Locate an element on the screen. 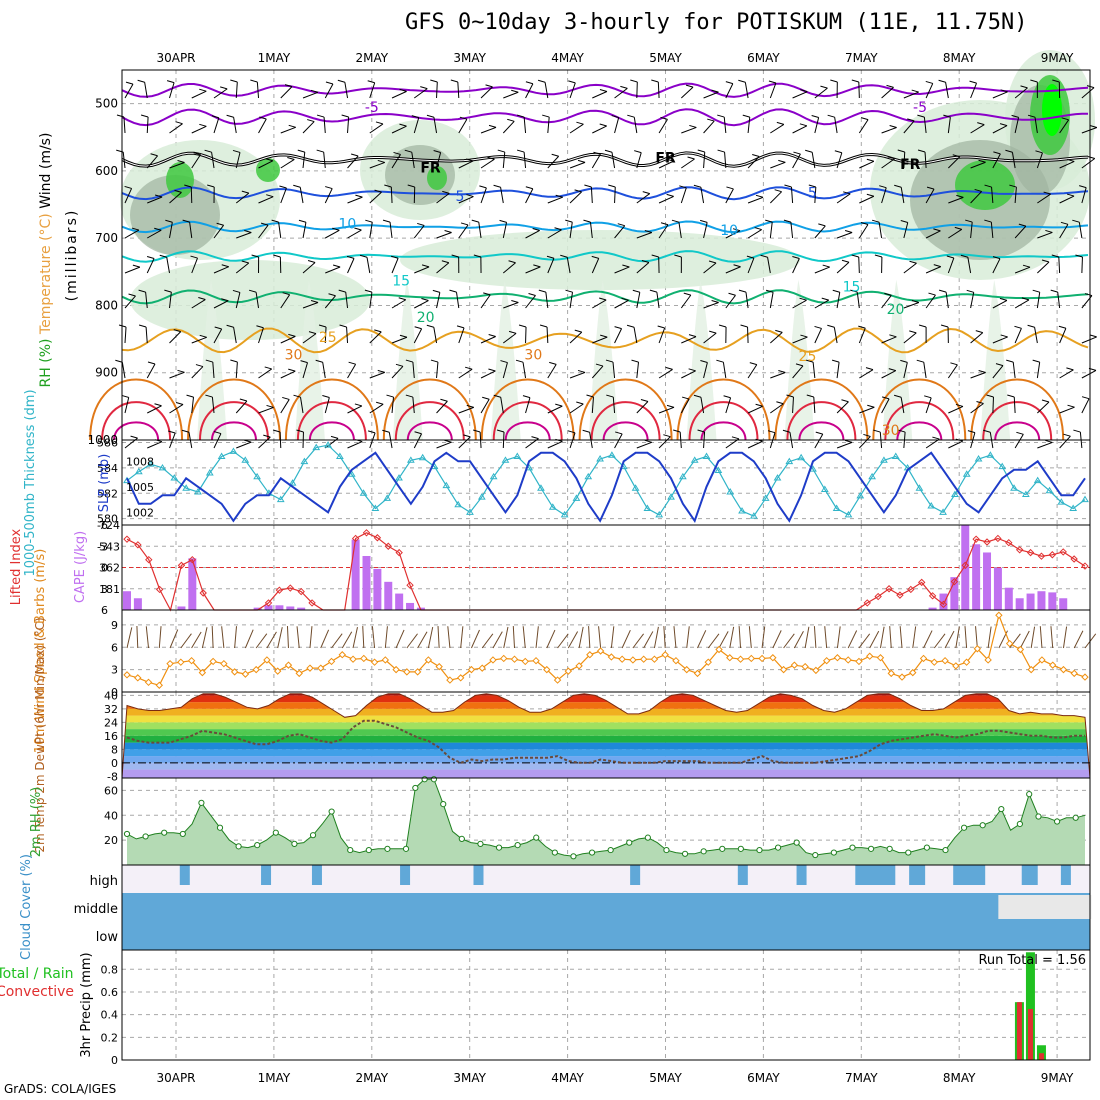  y-tick-label-temp: 16 is located at coordinates (111, 736).